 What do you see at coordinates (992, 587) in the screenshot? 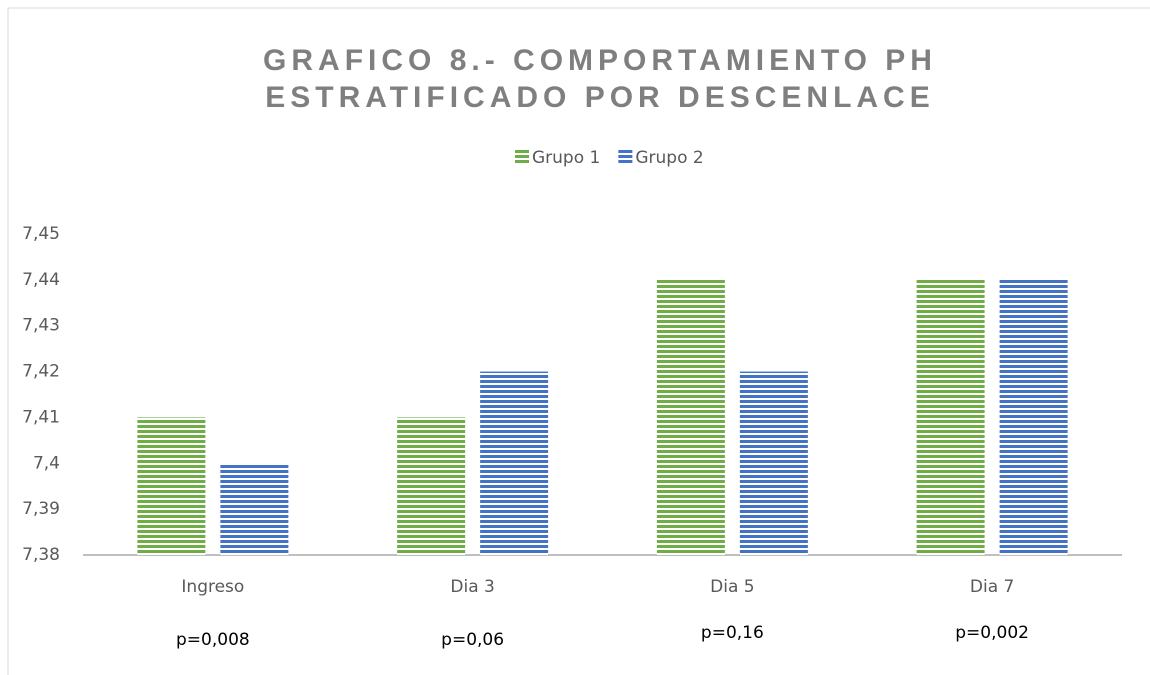
I see `x-tick-label: Dia 7` at bounding box center [992, 587].